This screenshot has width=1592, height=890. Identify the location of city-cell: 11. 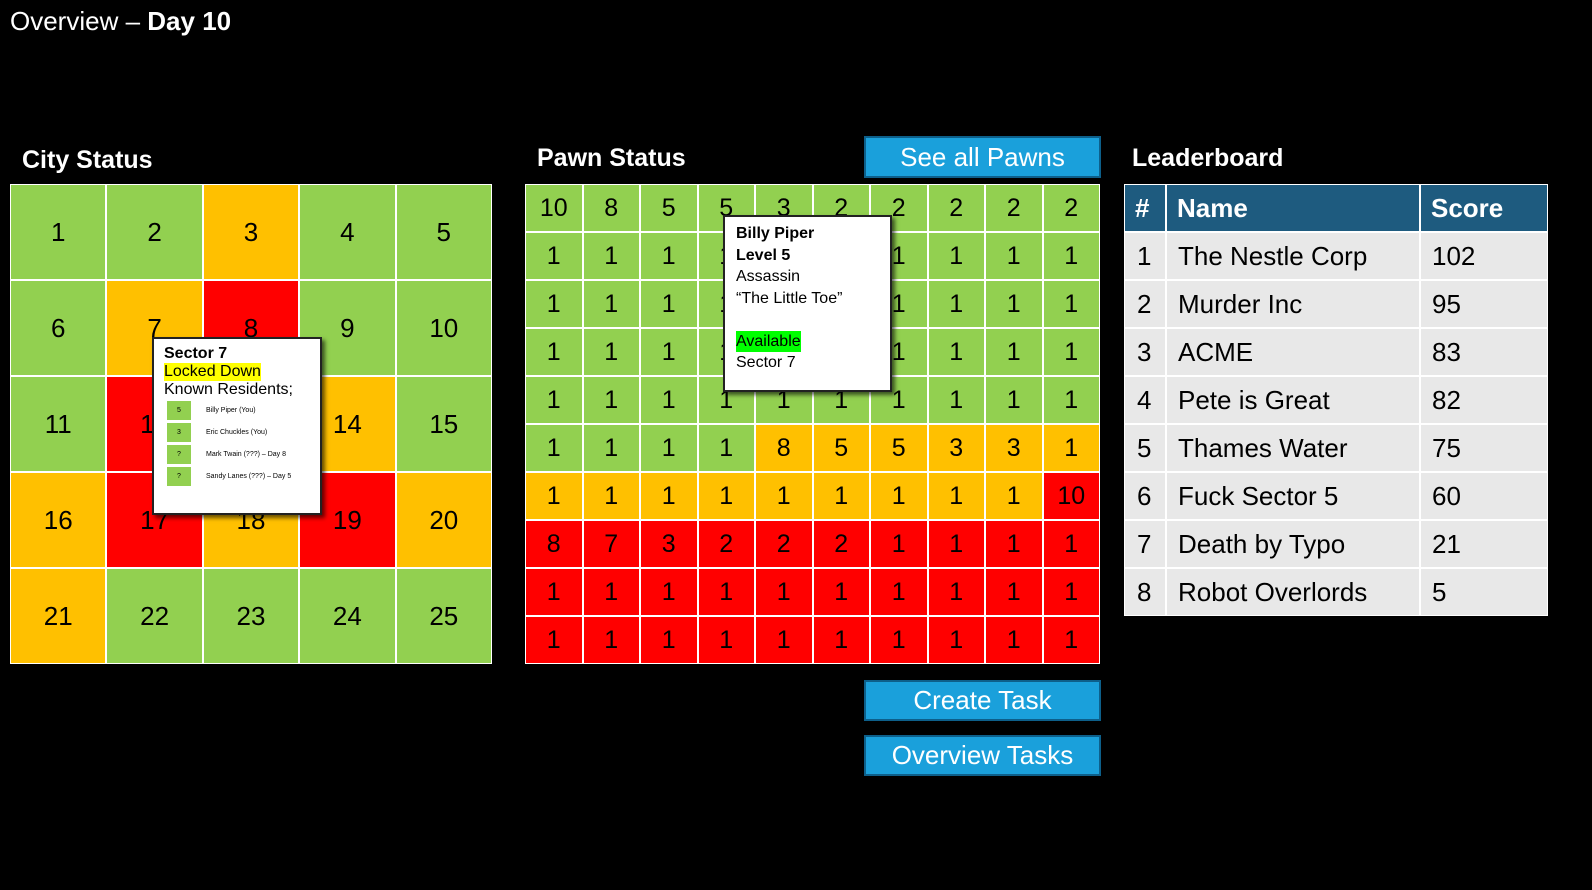
(58, 424).